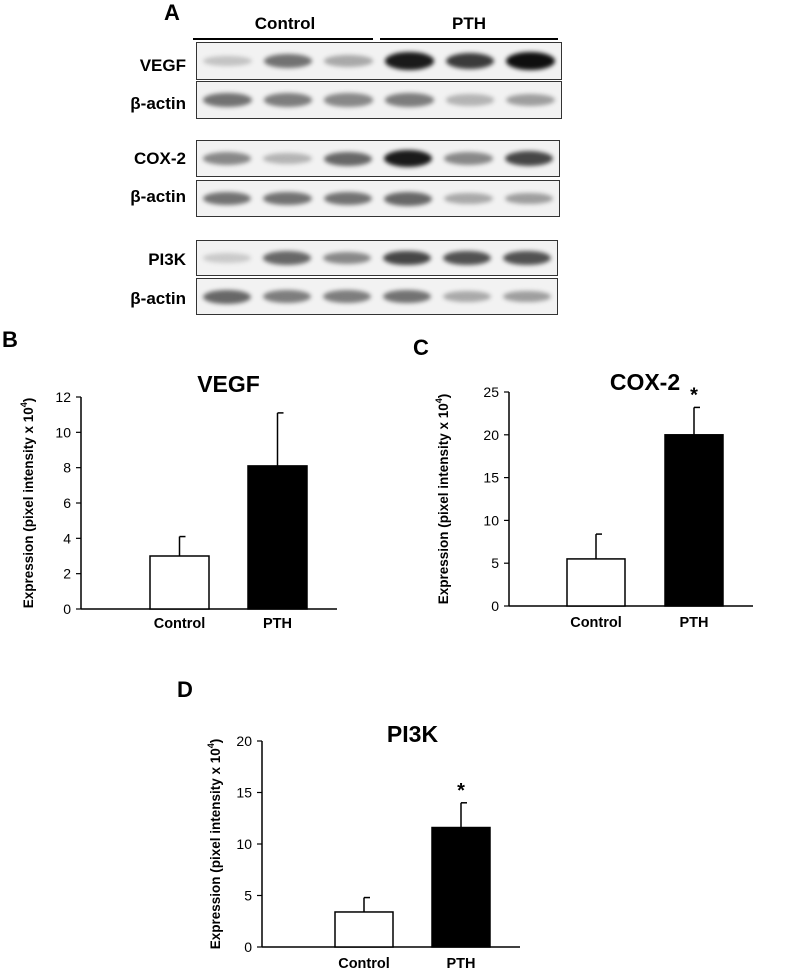 The image size is (797, 975). Describe the element at coordinates (185, 689) in the screenshot. I see `panel-letter-d: D` at that location.